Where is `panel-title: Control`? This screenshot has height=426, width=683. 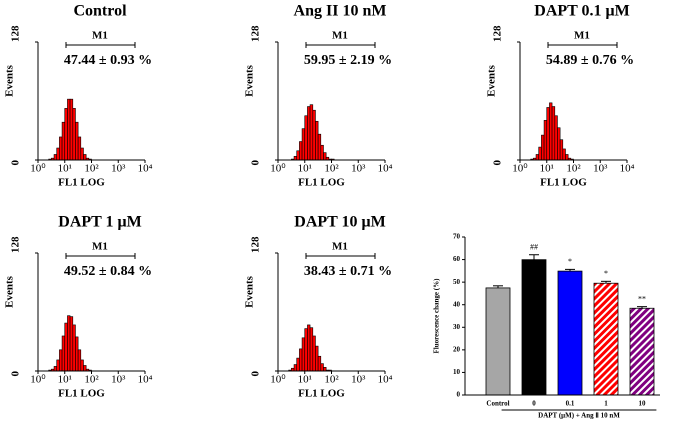
panel-title: Control is located at coordinates (100, 11).